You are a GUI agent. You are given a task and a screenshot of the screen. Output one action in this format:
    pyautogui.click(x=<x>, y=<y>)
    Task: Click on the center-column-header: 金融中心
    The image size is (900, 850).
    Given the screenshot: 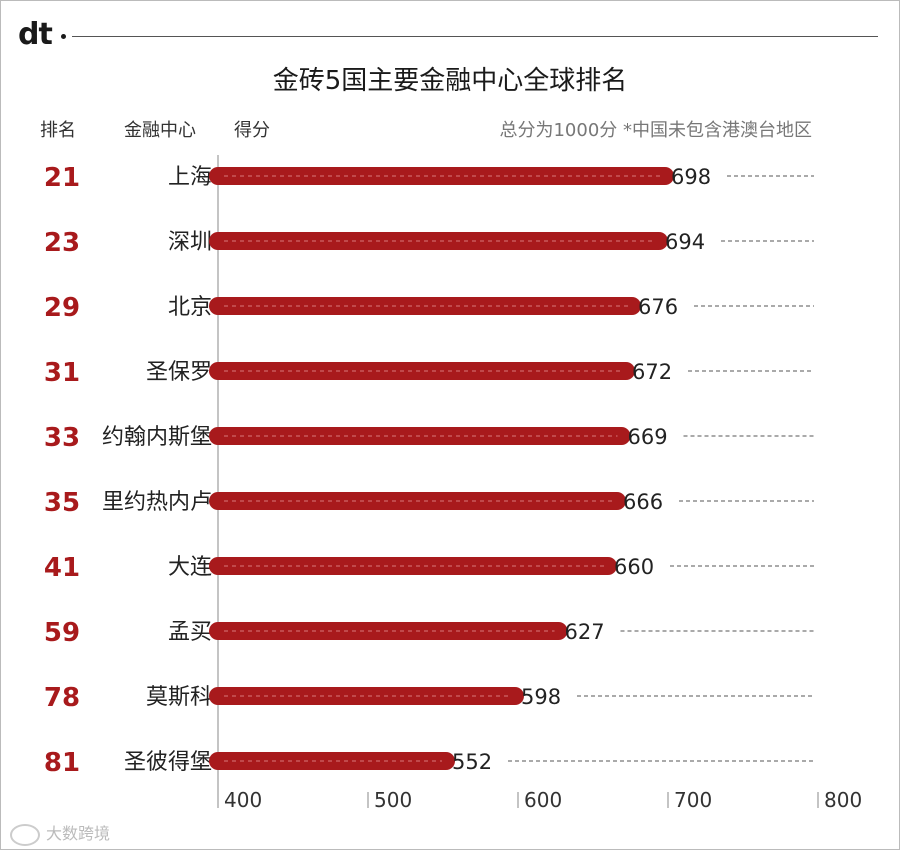 What is the action you would take?
    pyautogui.click(x=160, y=130)
    